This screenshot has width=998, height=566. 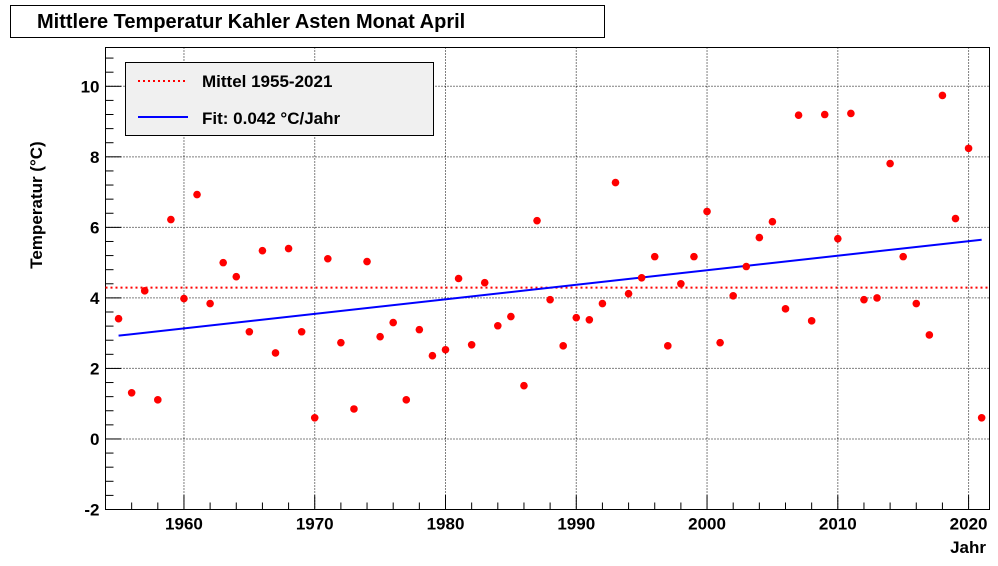 I want to click on title-box, so click(x=307, y=21).